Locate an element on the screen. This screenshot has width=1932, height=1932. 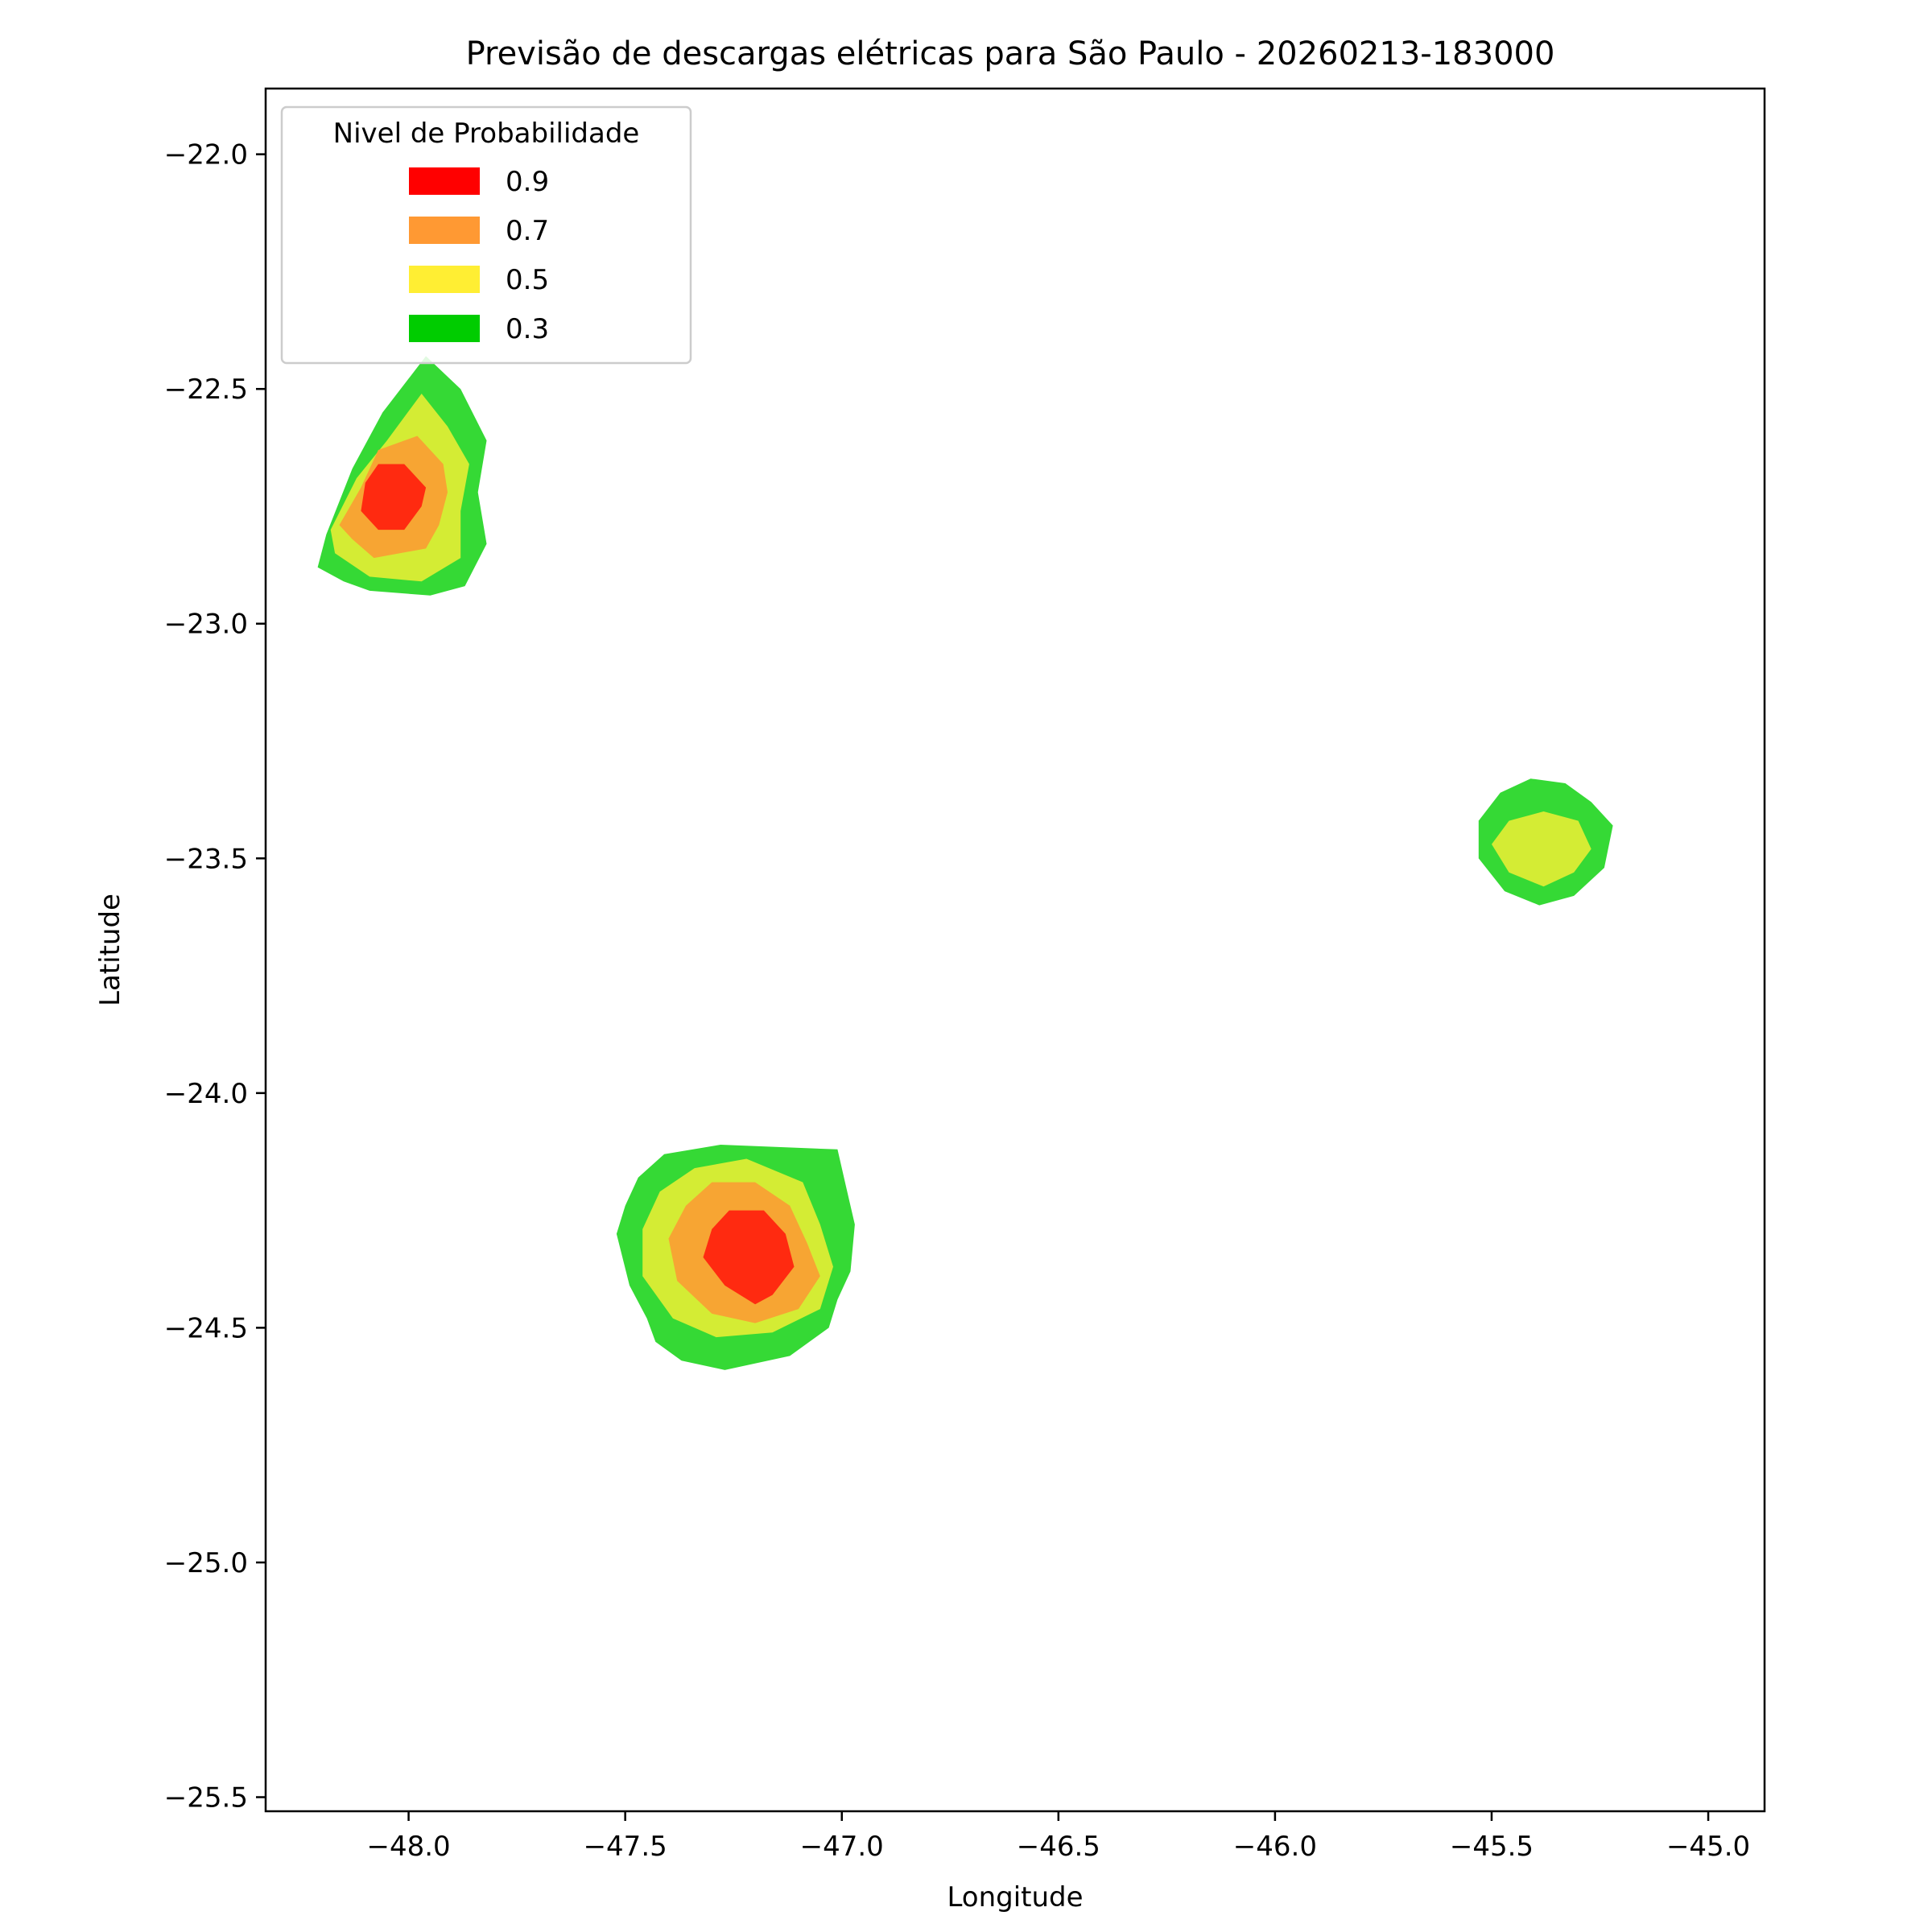
legend: Nivel de Probabilidade 0.9 0.7 0.5 0.3 is located at coordinates (486, 235).